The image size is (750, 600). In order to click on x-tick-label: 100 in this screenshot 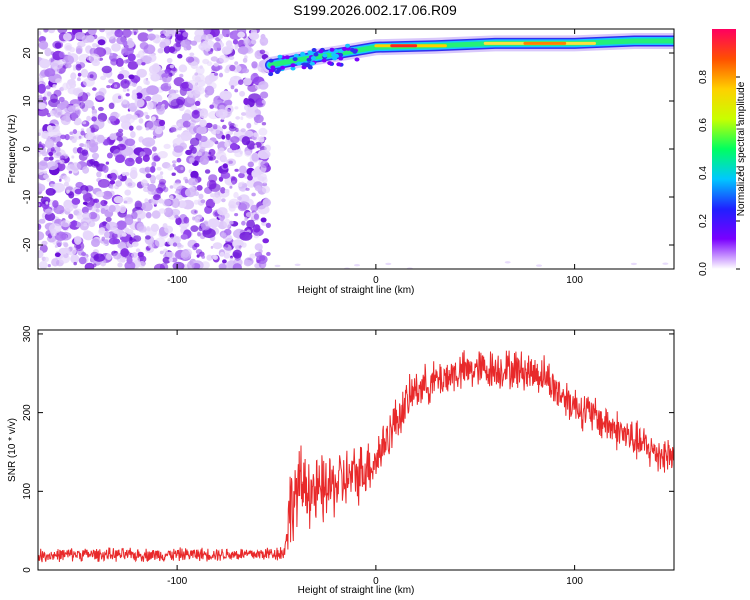, I will do `click(574, 581)`.